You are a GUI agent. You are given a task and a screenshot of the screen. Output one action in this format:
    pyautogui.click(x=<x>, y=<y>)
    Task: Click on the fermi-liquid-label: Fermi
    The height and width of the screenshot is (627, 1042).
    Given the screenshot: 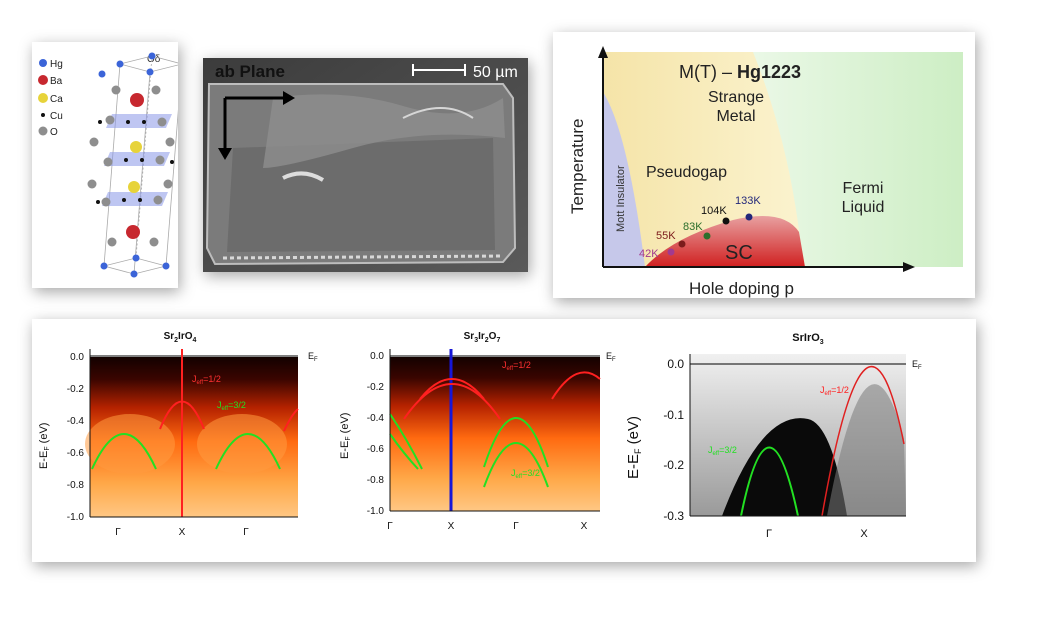 What is the action you would take?
    pyautogui.click(x=863, y=188)
    